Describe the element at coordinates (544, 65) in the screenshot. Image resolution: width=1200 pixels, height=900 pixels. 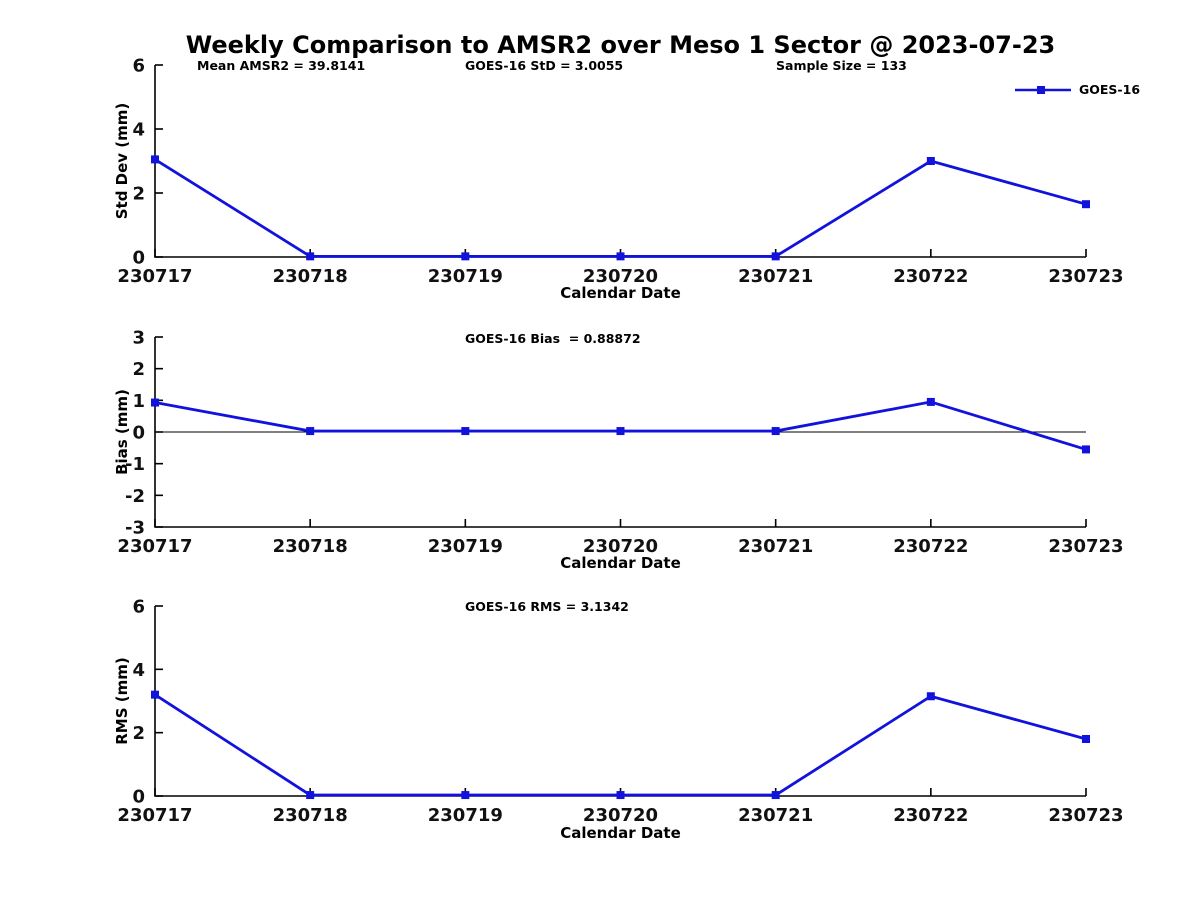
I see `annotation-goes16-std: GOES-16 StD = 3.0055` at that location.